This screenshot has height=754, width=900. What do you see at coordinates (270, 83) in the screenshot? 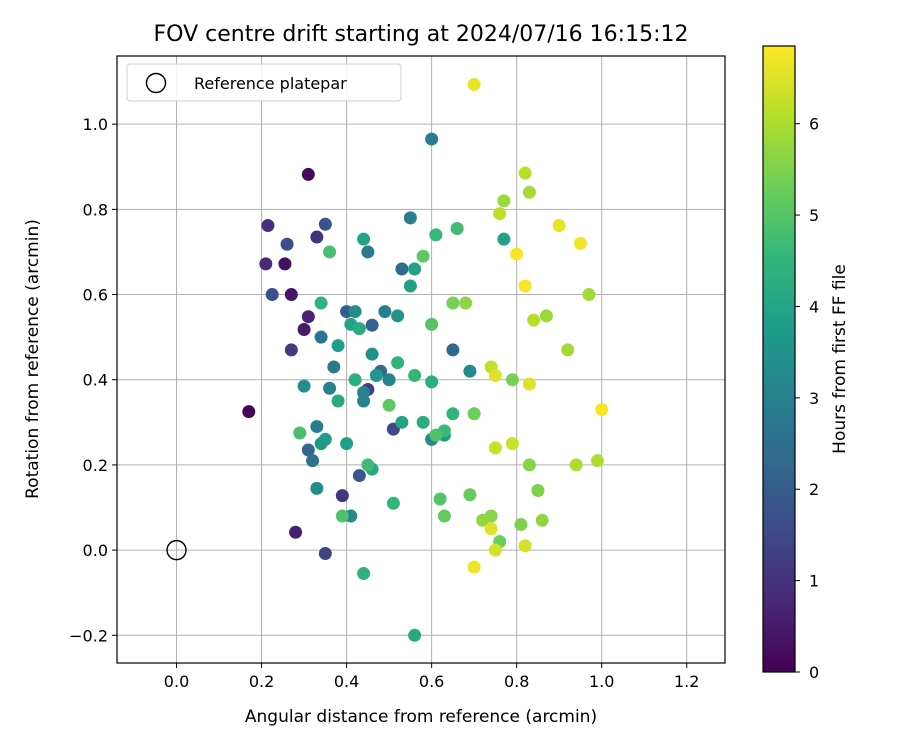
I see `legend-entry-label: Reference platepar` at bounding box center [270, 83].